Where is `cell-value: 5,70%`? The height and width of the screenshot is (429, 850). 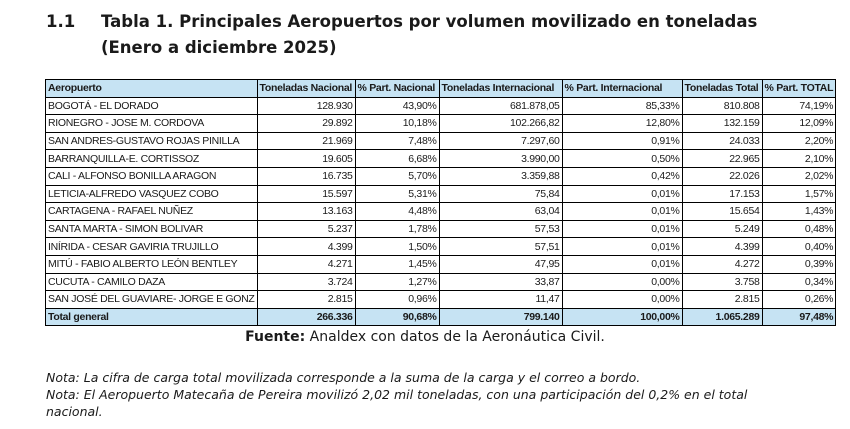
cell-value: 5,70% is located at coordinates (397, 176).